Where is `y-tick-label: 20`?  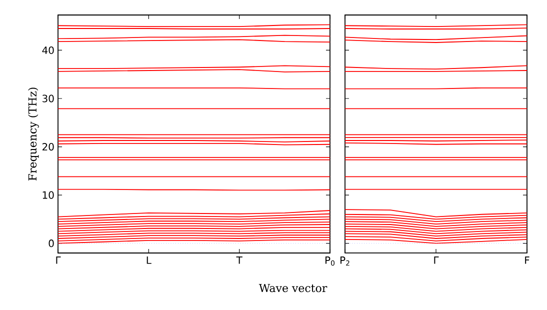
y-tick-label: 20 is located at coordinates (48, 146).